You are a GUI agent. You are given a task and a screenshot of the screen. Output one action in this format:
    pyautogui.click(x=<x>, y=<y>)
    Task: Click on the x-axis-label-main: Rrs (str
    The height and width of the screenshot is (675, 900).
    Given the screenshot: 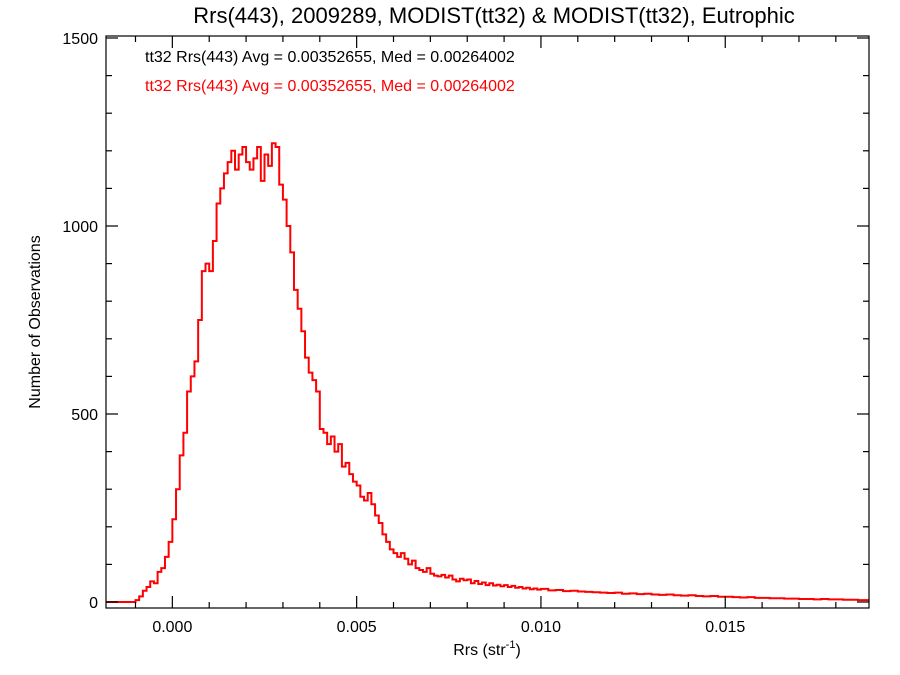 What is the action you would take?
    pyautogui.click(x=479, y=650)
    